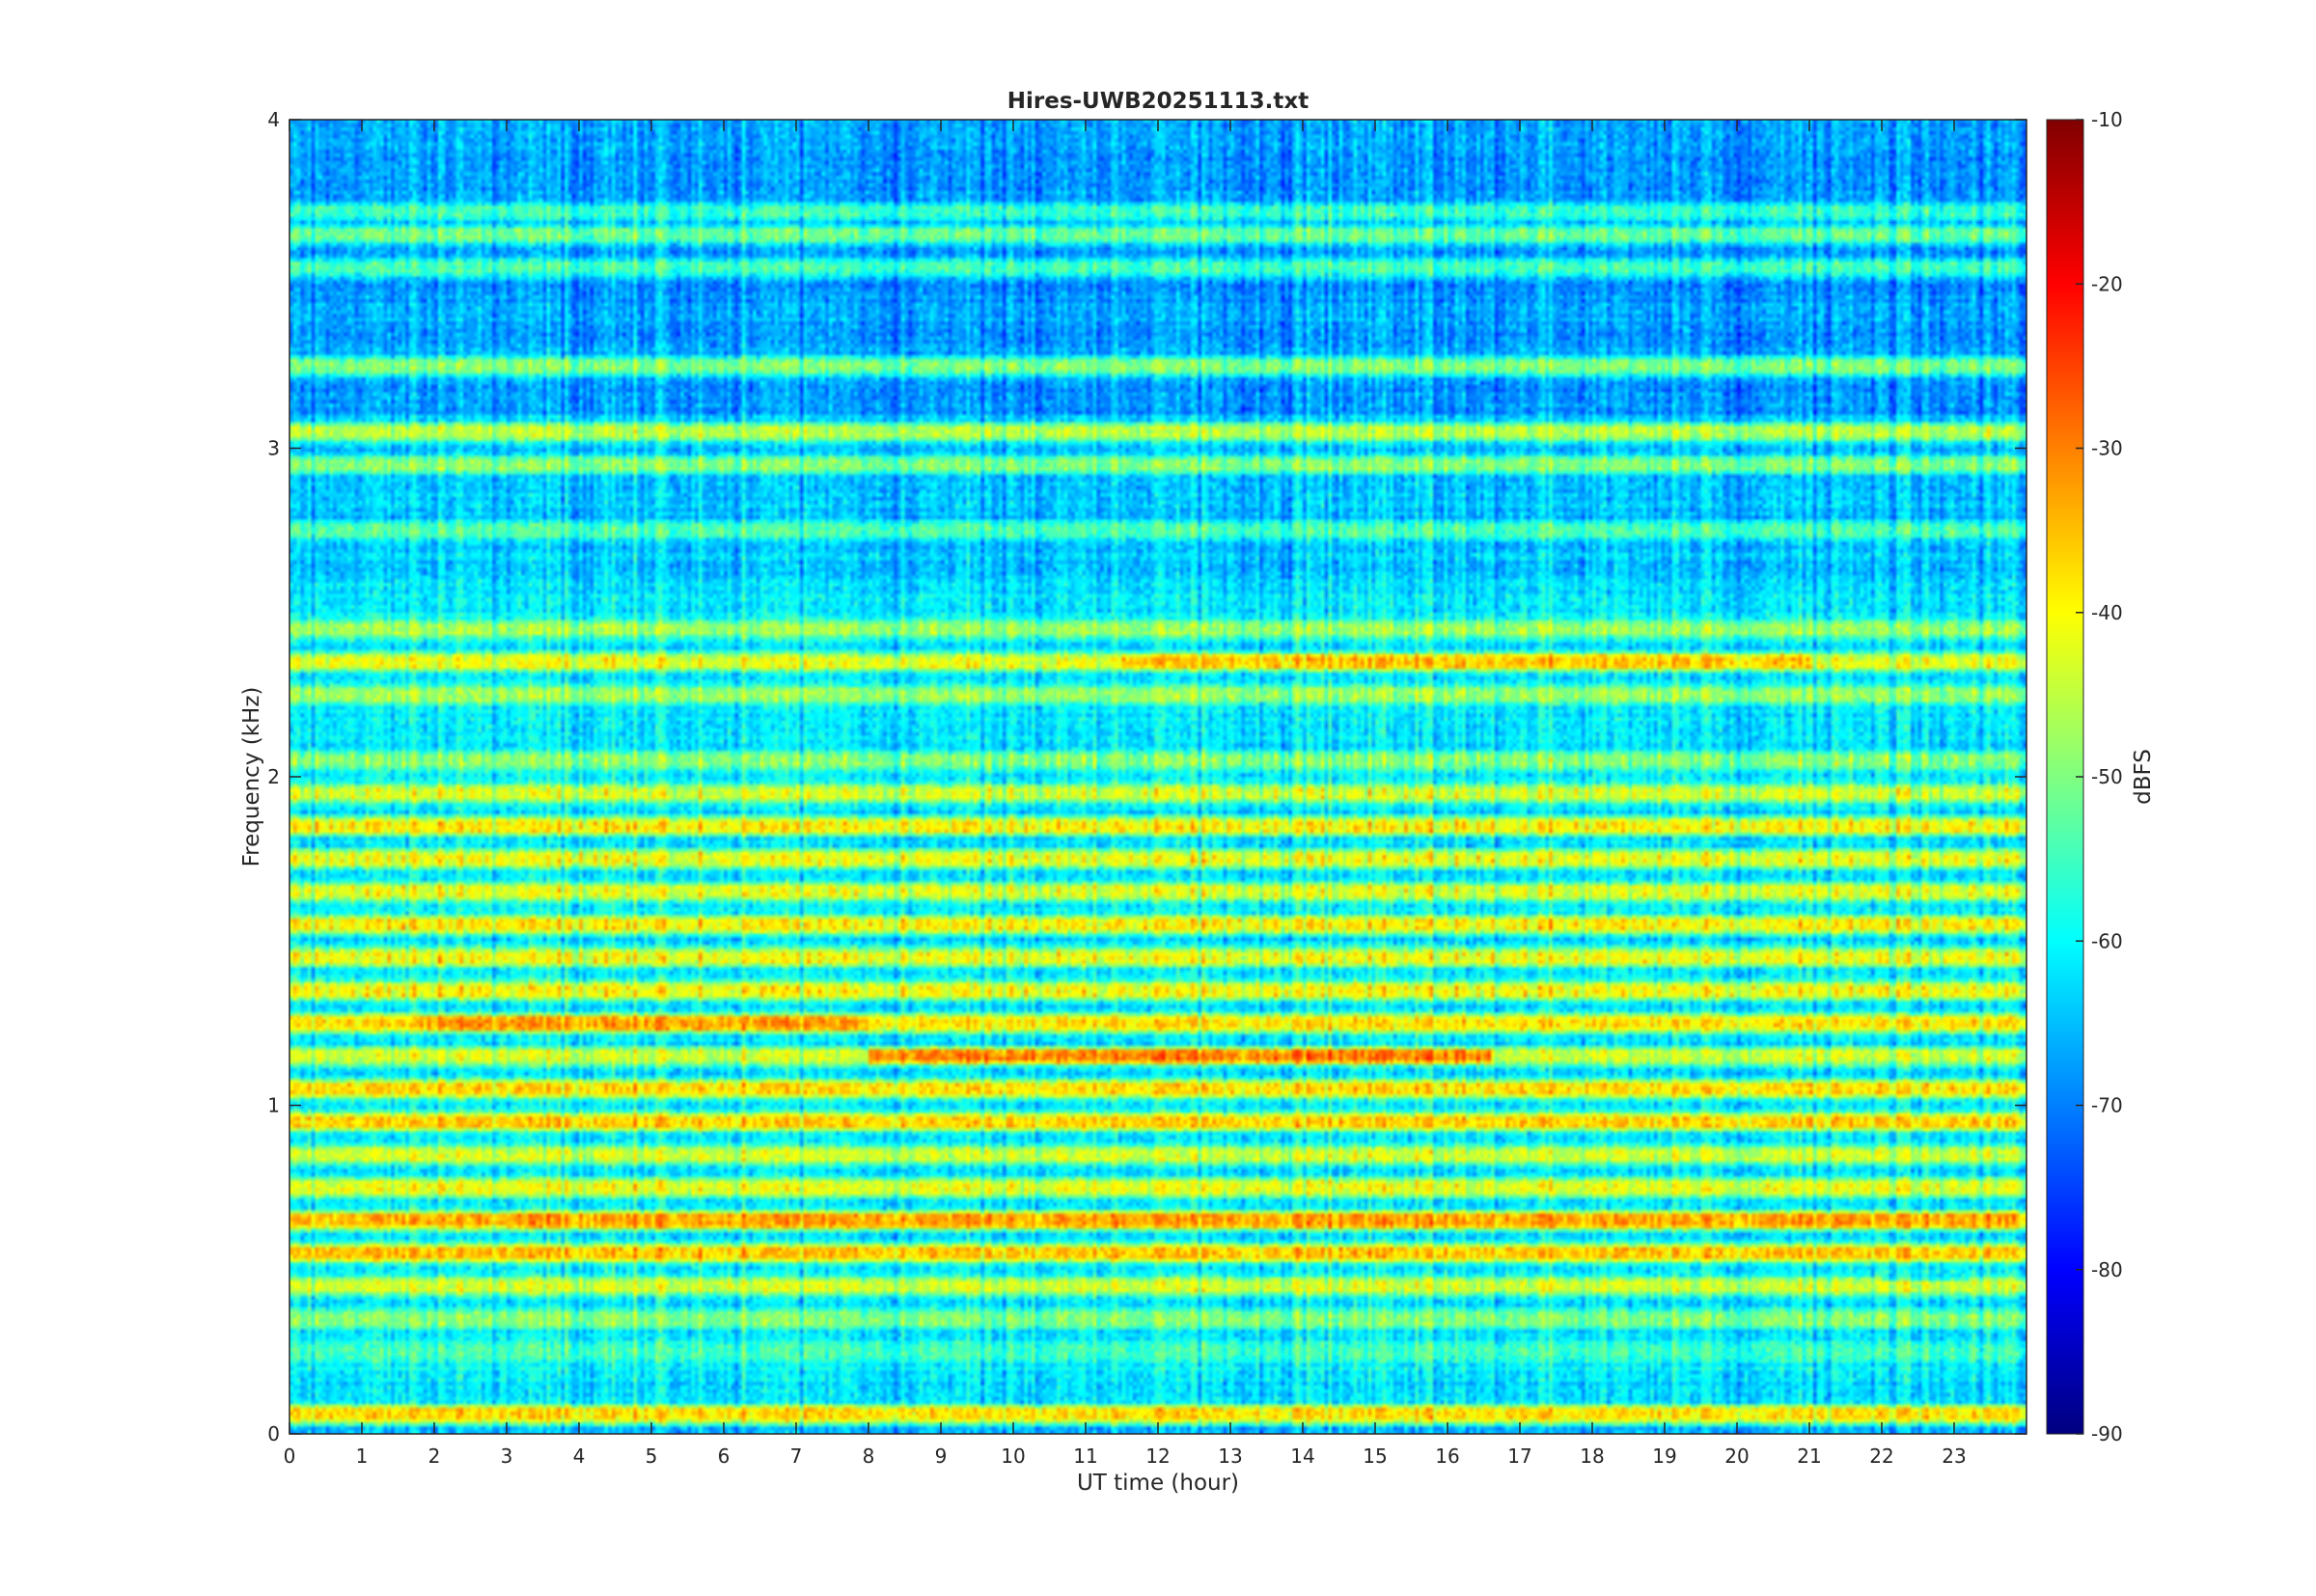 The image size is (2316, 1596). What do you see at coordinates (2107, 777) in the screenshot?
I see `colorbar-tick-label: -50` at bounding box center [2107, 777].